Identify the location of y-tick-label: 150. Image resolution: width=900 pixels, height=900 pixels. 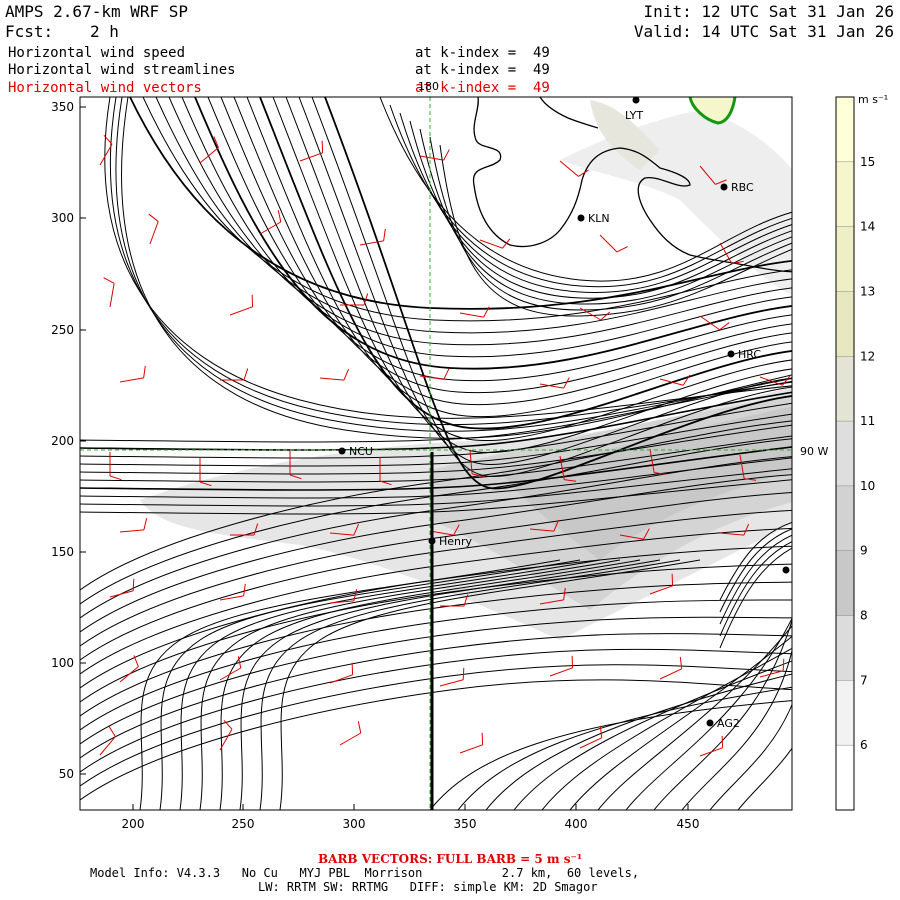
(62, 552).